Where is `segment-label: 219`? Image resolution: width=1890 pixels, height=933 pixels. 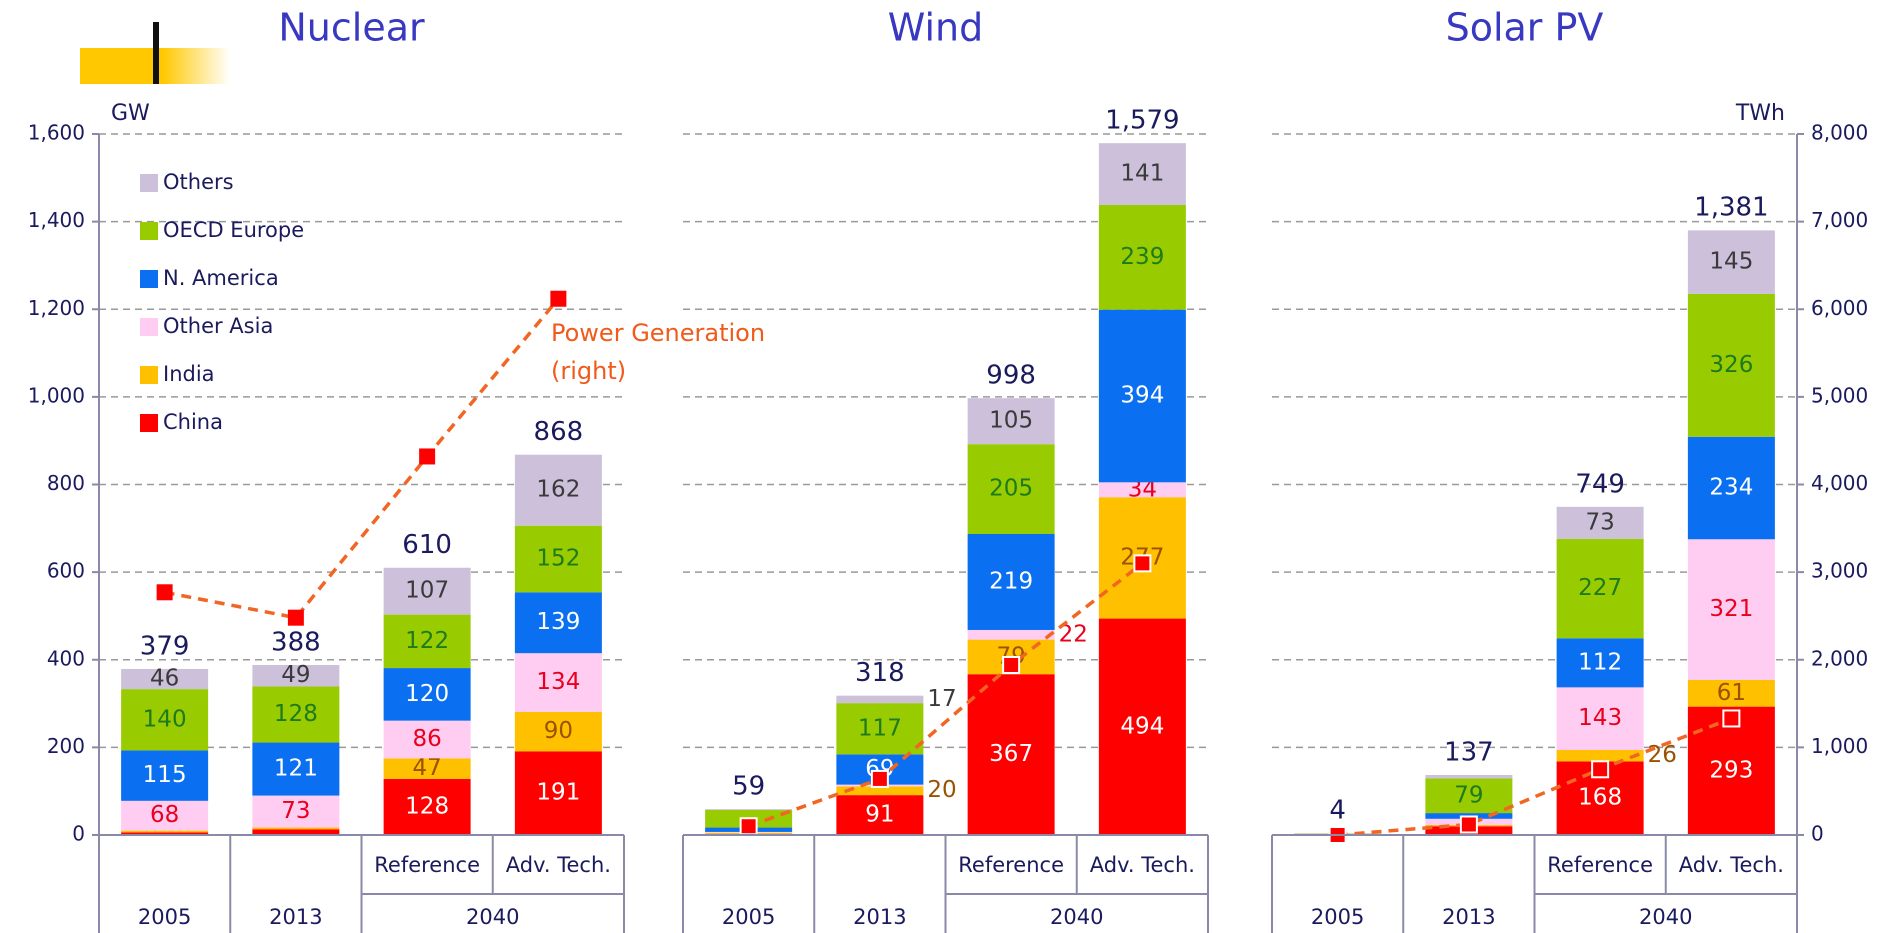 segment-label: 219 is located at coordinates (1011, 581).